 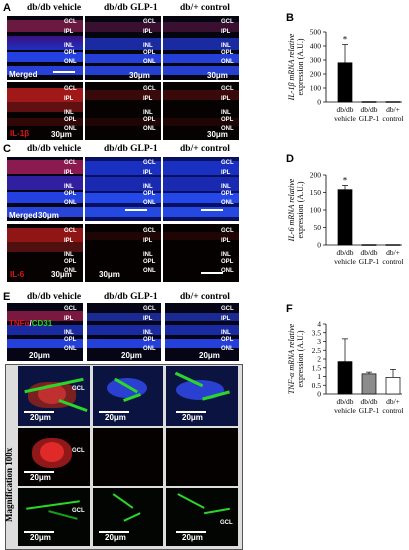 What do you see at coordinates (201, 48) in the screenshot?
I see `micrograph-a-merged-control: 30μm` at bounding box center [201, 48].